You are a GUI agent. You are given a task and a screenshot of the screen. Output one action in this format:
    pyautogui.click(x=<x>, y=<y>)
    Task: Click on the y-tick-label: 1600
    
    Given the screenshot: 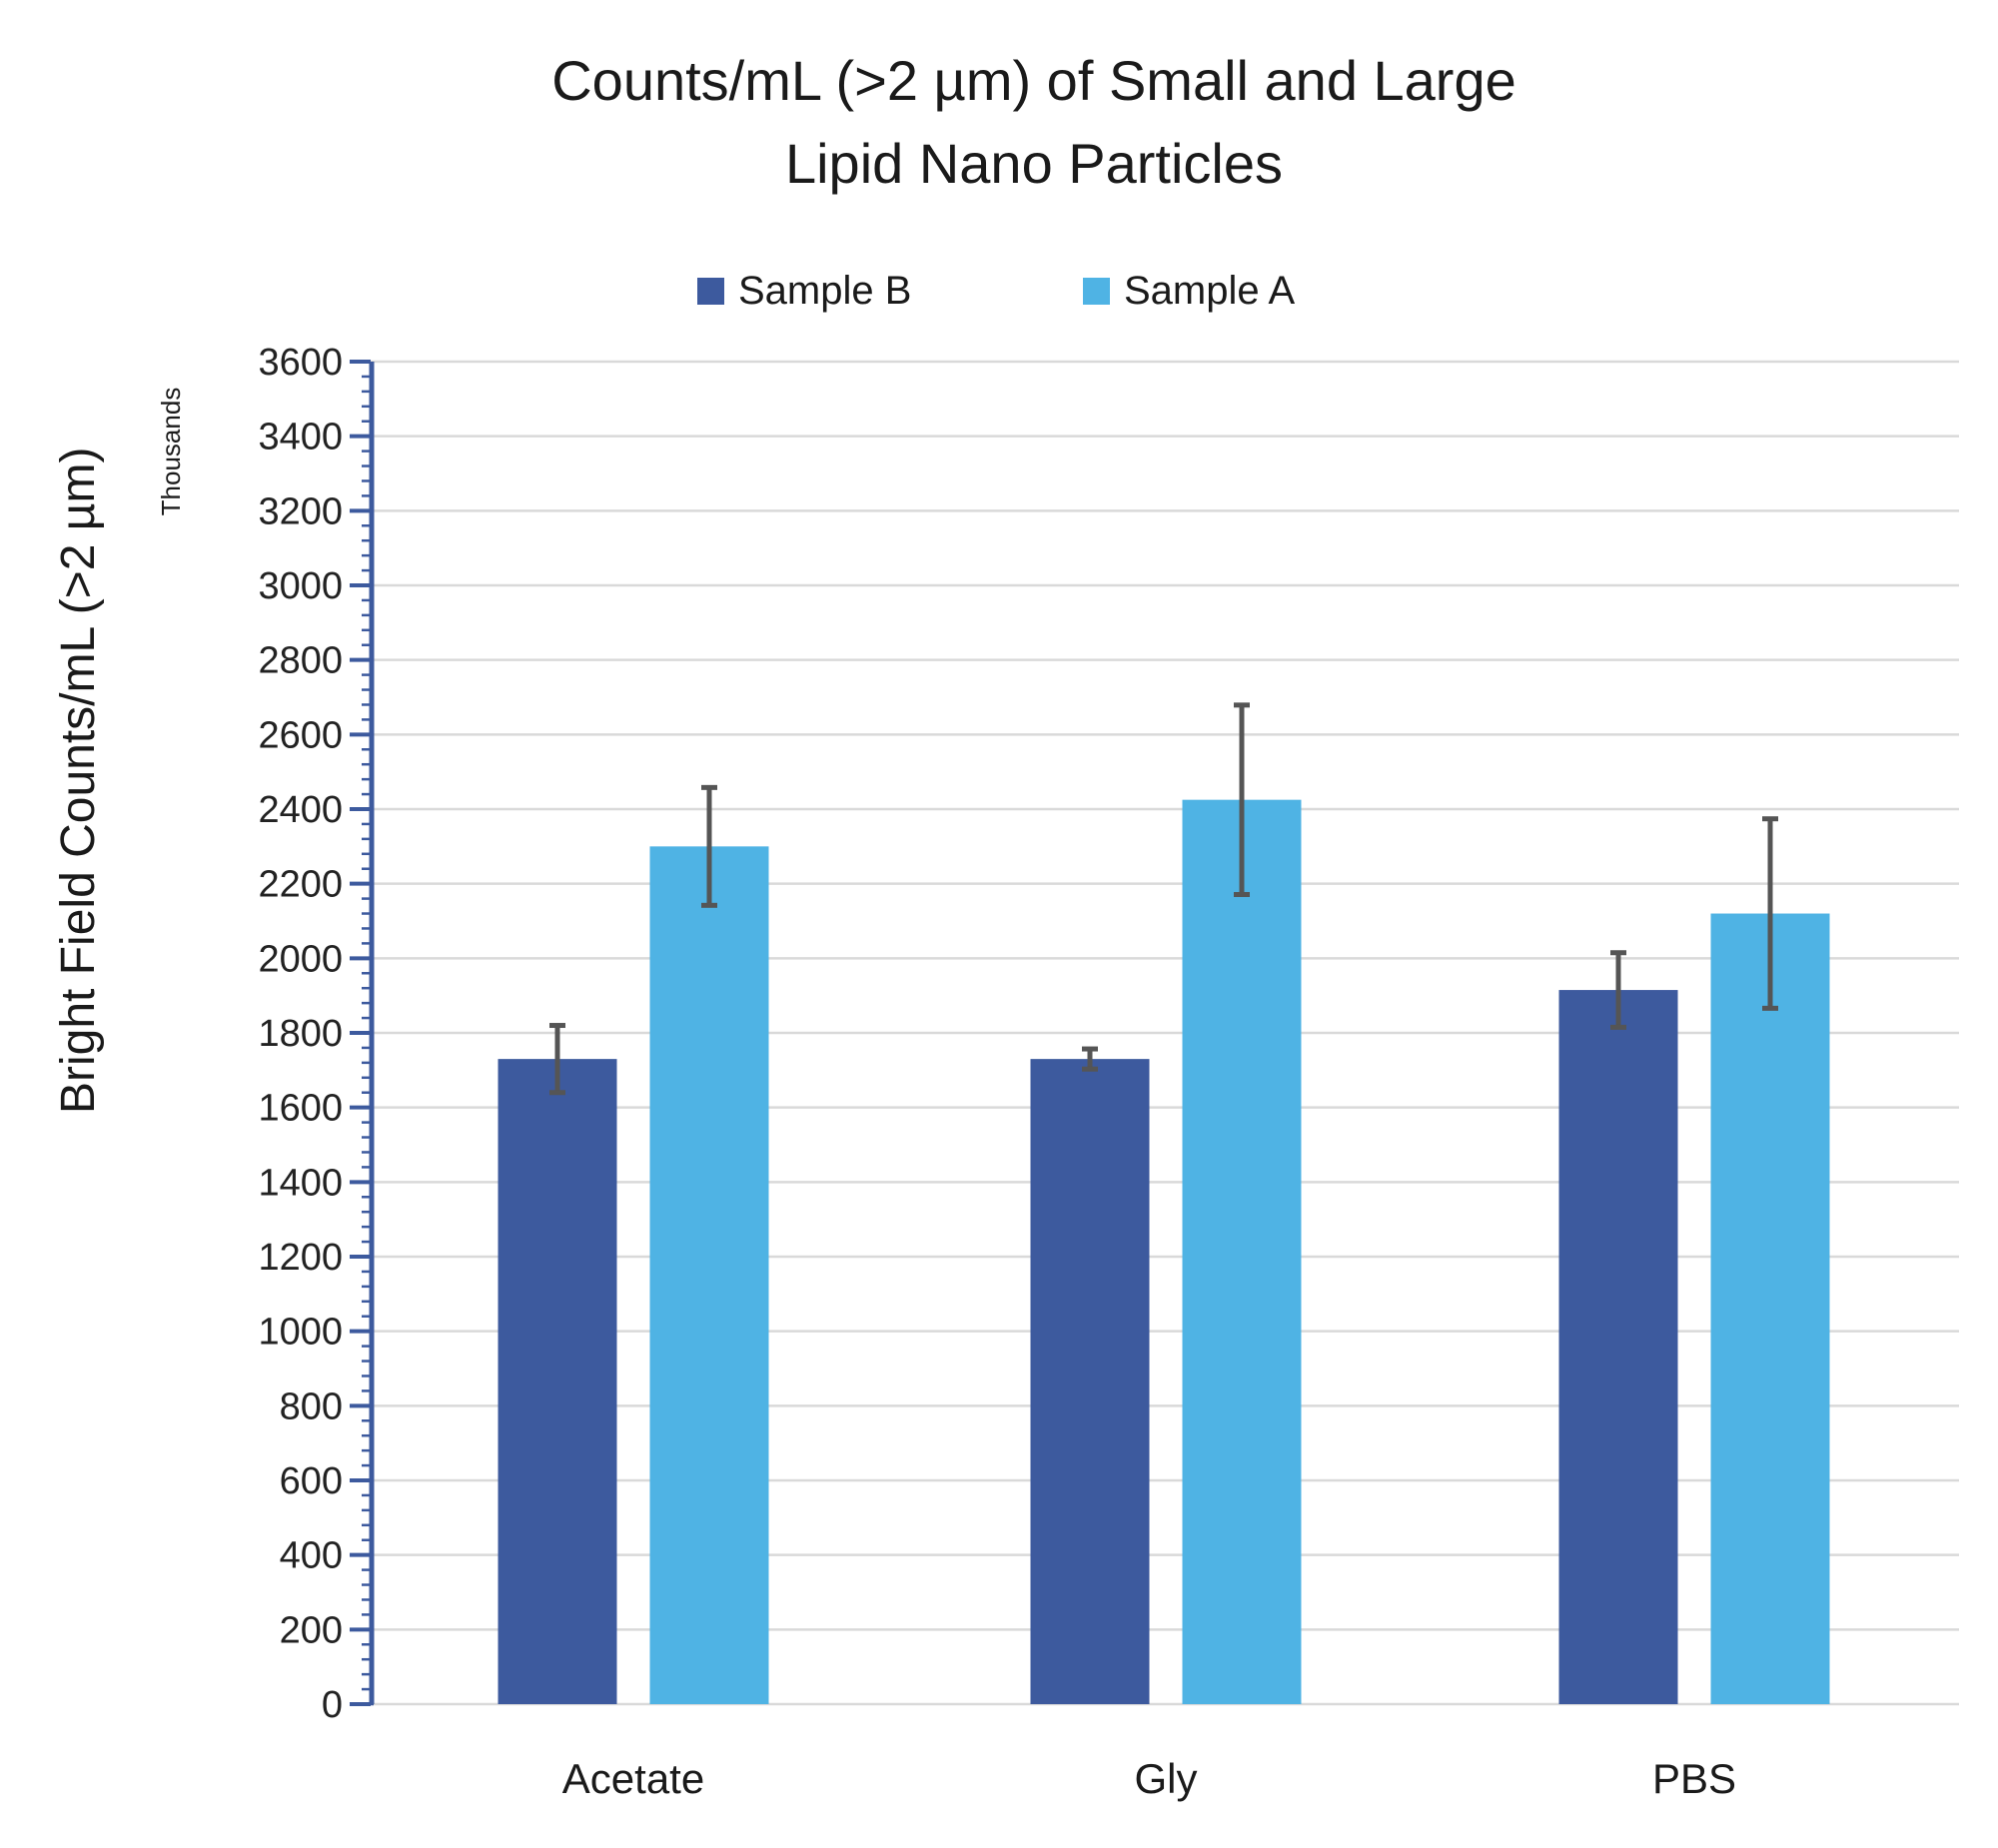 What is the action you would take?
    pyautogui.click(x=300, y=1109)
    